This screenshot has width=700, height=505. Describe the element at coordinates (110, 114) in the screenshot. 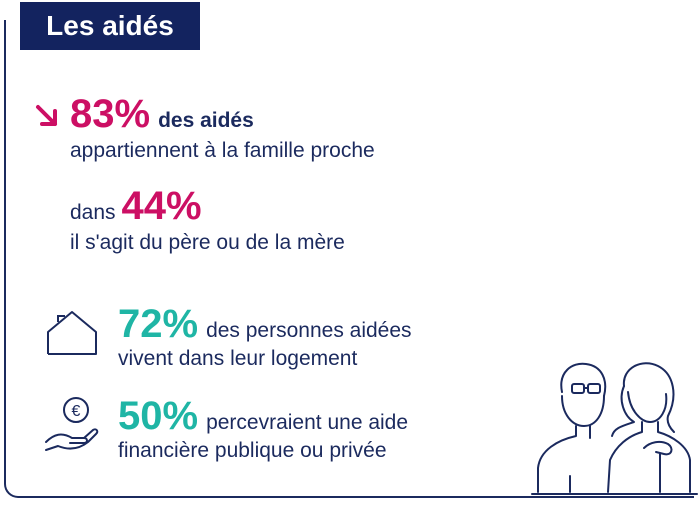

I see `stat-family-value: 83%` at that location.